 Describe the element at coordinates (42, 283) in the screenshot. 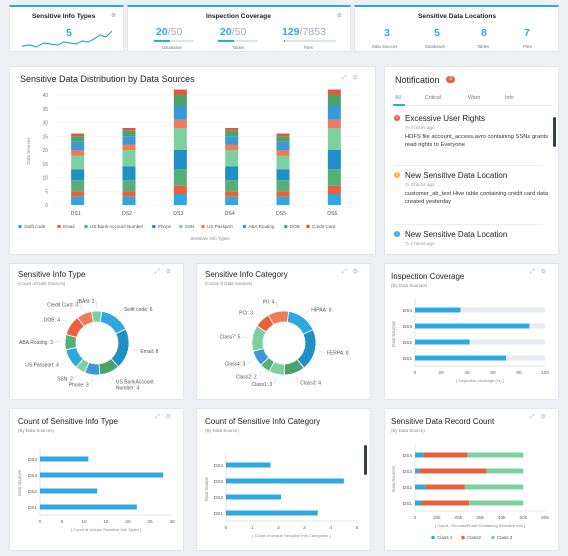

I see `info-type-subtitle: (Count of Data Sources)` at that location.